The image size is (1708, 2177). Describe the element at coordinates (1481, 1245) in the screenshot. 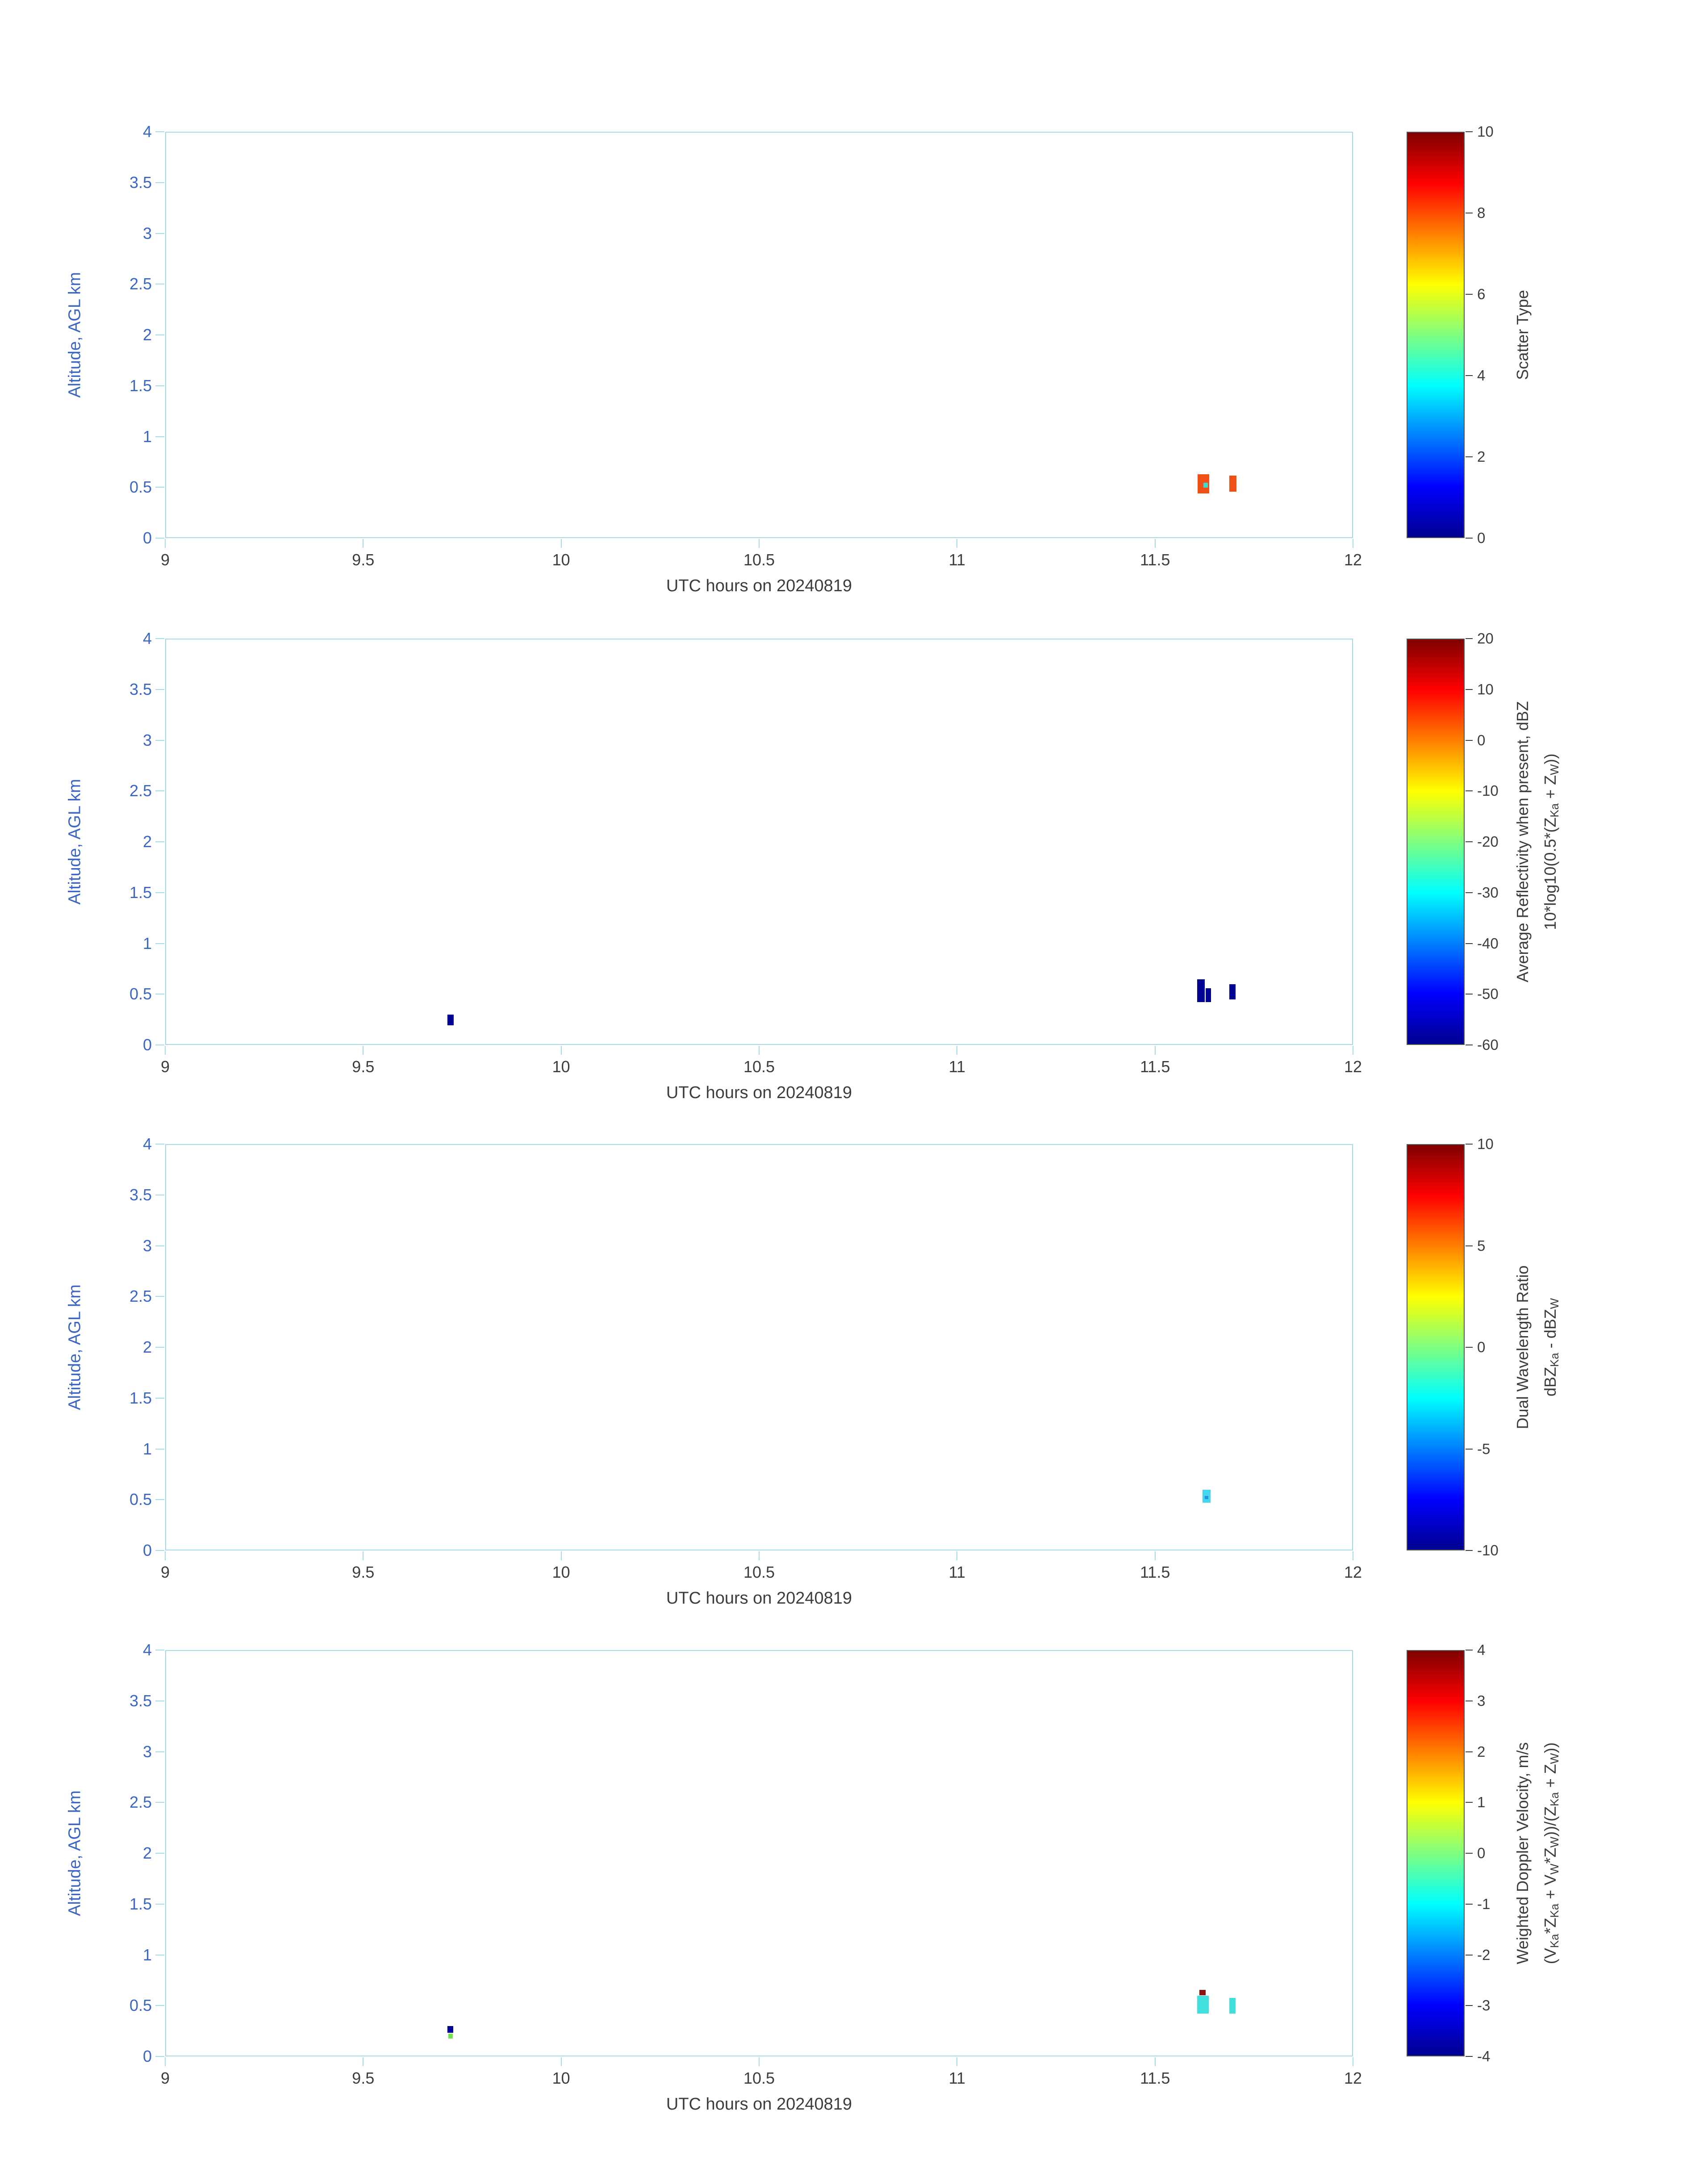

I see `colorbar-tick-label: 5` at that location.